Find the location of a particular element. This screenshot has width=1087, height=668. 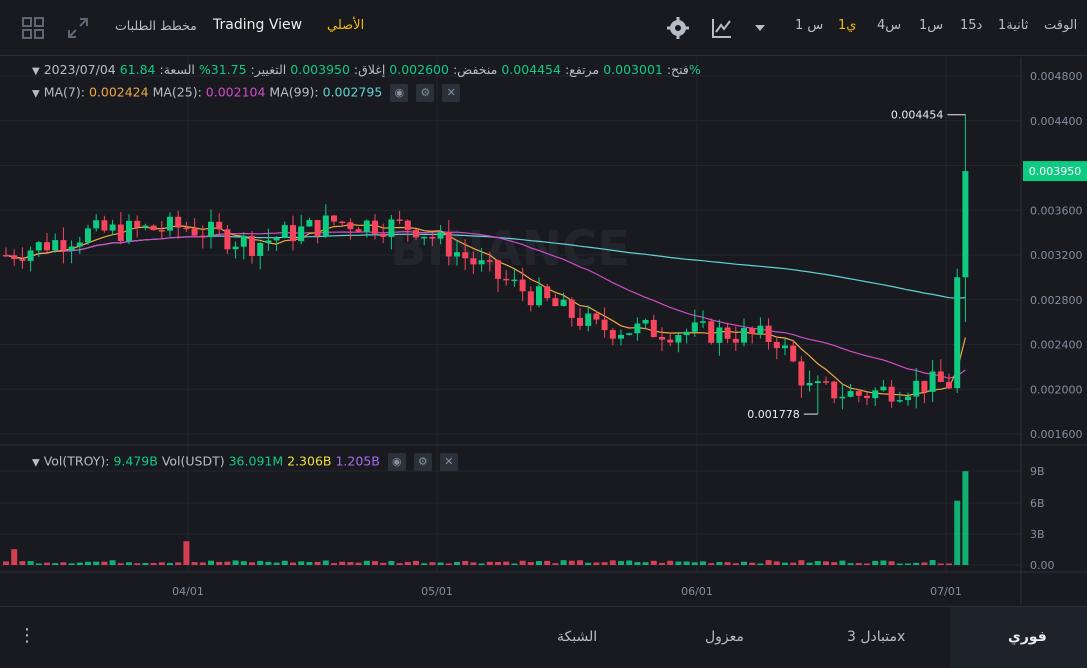

vol-troy-value: 9.479B is located at coordinates (135, 461).